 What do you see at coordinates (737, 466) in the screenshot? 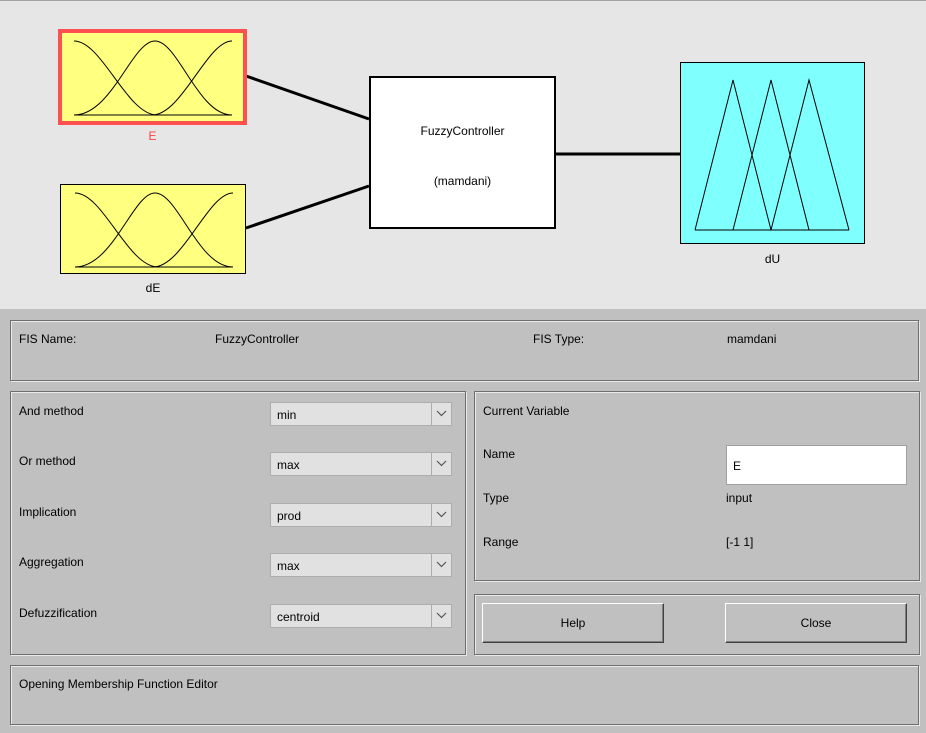
I see `variable-name-value: E` at bounding box center [737, 466].